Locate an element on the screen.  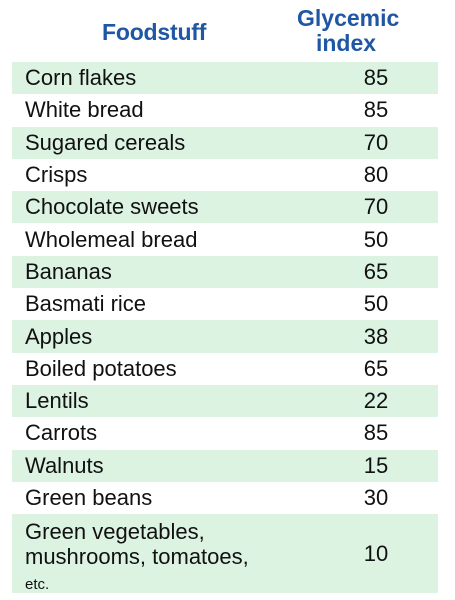
foodstuff-cell: Sugared cereals is located at coordinates (105, 143).